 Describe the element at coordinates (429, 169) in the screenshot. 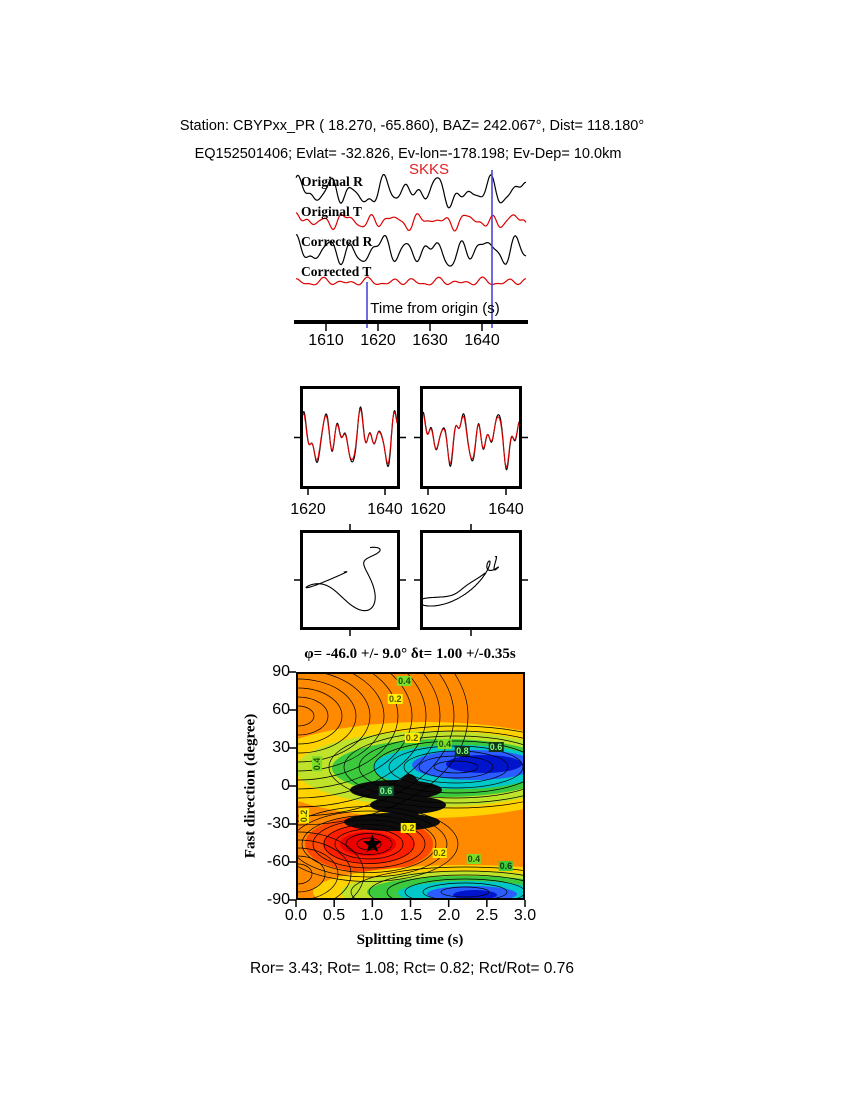

I see `phase-label: SKKS` at that location.